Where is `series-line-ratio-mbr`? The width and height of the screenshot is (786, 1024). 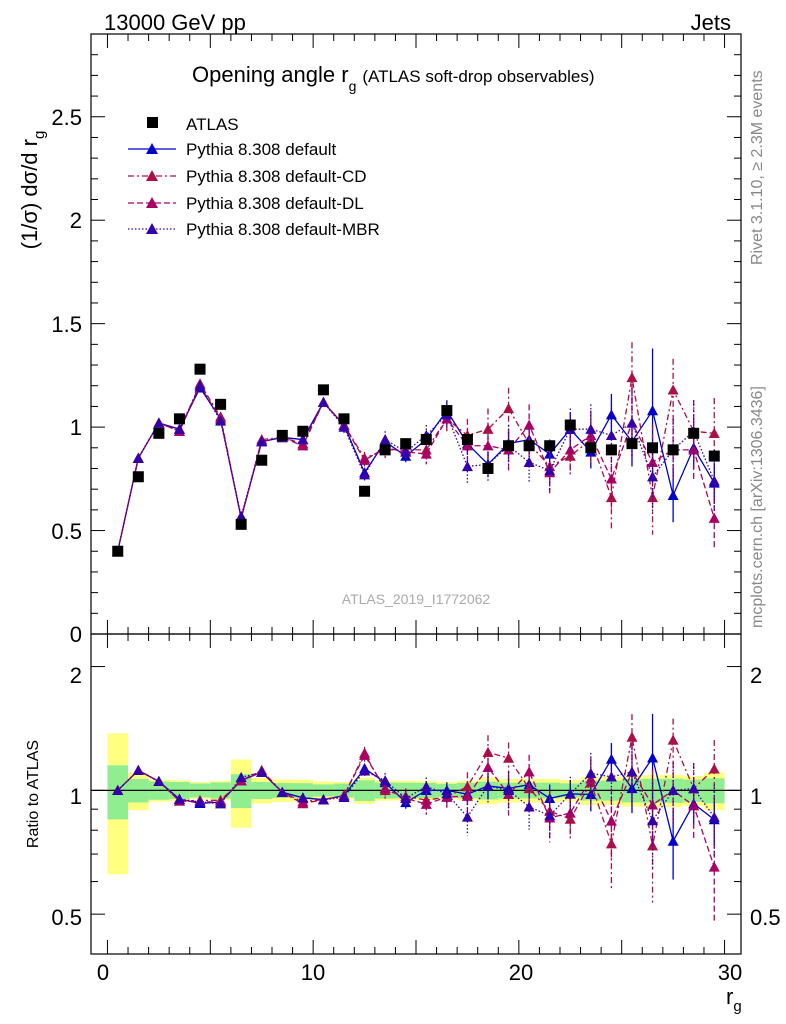 series-line-ratio-mbr is located at coordinates (416, 795).